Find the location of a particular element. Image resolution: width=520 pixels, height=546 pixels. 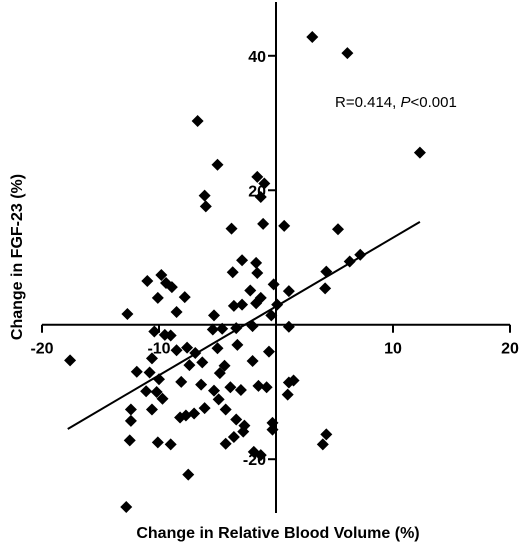

correlation-annotation: R=0.414, P<0.001 is located at coordinates (396, 102).